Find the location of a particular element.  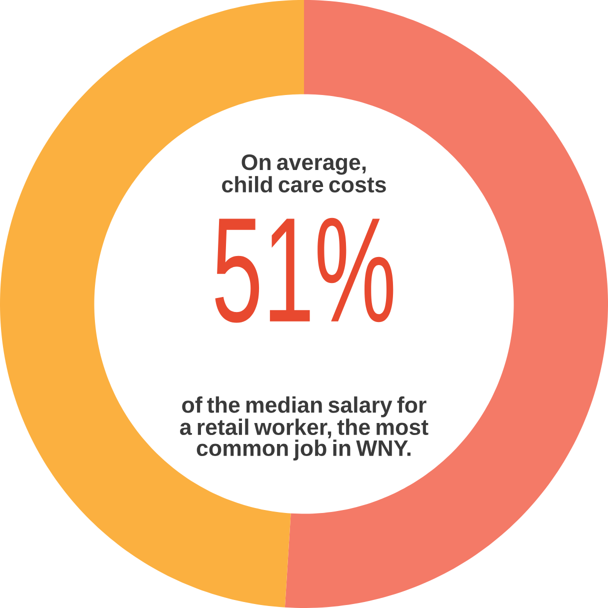

text: of the median salary for a retail worker, the most common job in WNY. is located at coordinates (304, 428).